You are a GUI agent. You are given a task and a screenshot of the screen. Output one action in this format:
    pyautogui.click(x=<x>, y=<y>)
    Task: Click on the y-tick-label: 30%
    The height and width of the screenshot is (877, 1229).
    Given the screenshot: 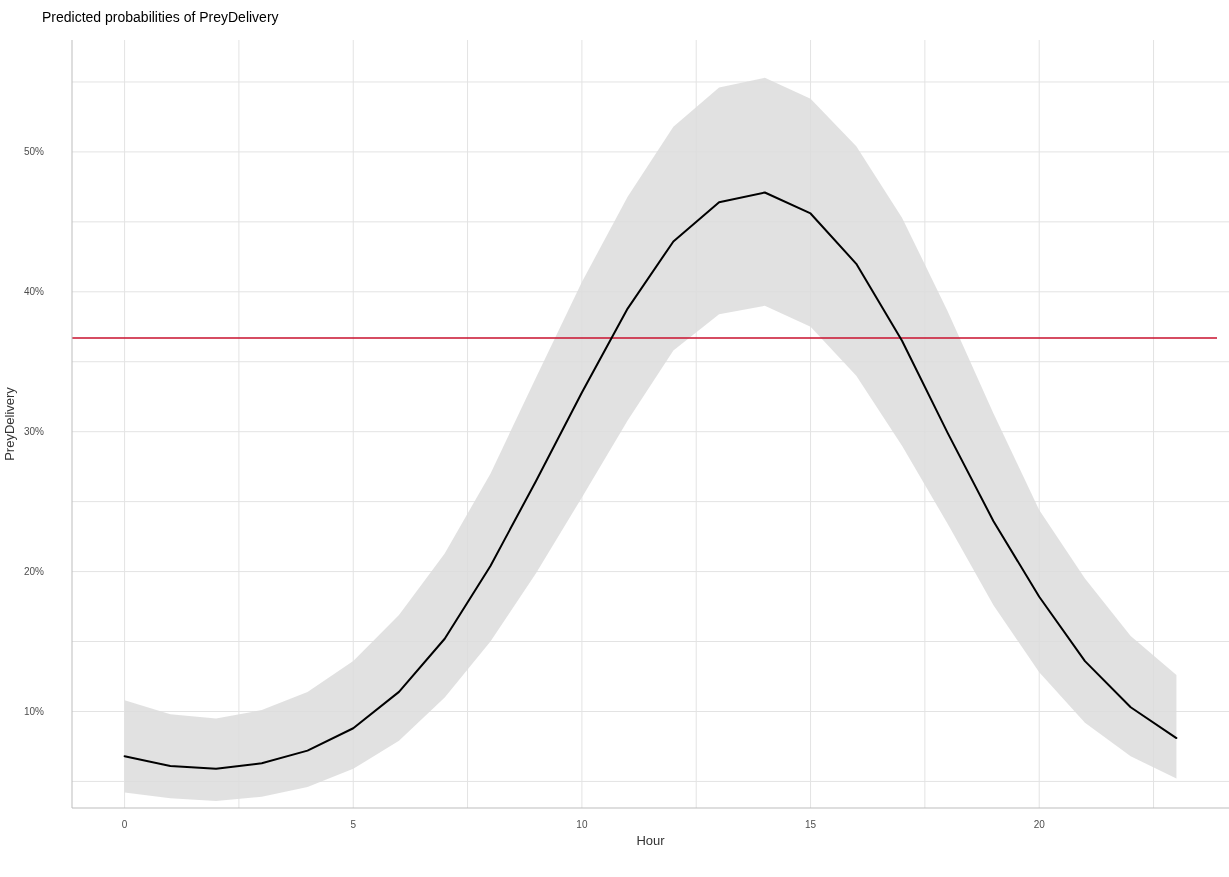 What is the action you would take?
    pyautogui.click(x=34, y=432)
    